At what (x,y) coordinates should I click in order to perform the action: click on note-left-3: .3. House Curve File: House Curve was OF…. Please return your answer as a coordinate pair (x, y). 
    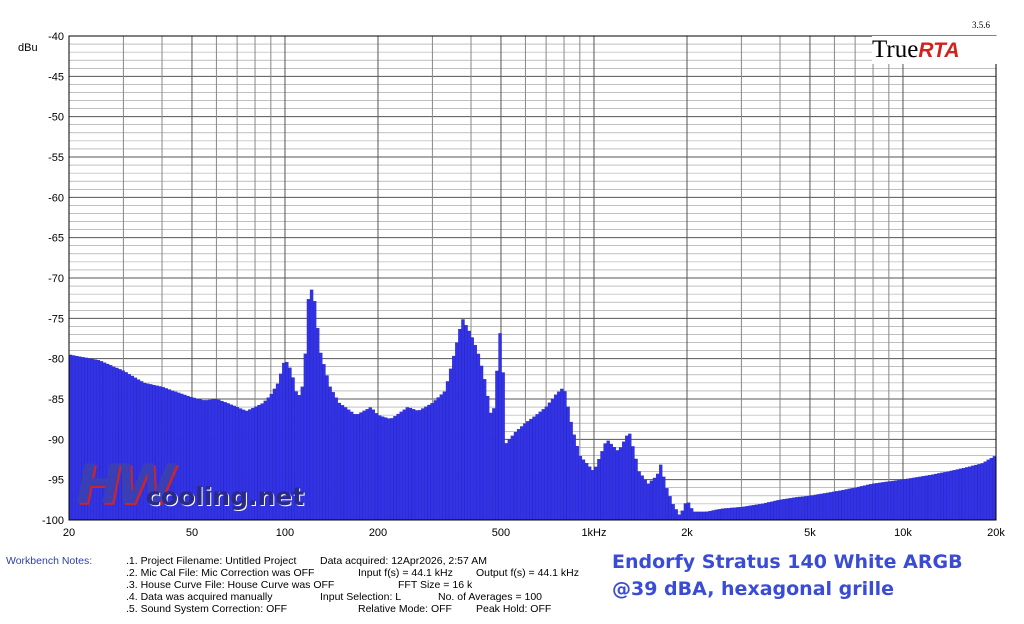
    Looking at the image, I should click on (230, 585).